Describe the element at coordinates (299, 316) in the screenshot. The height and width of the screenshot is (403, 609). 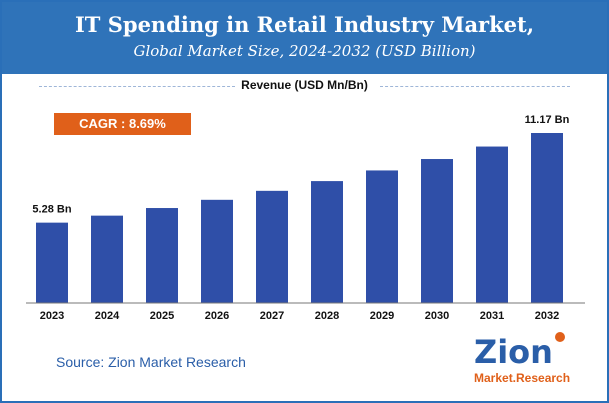
I see `tick-group: 2023 2024 2025 2026 2027 2028 2029 2030 2031 2032` at that location.